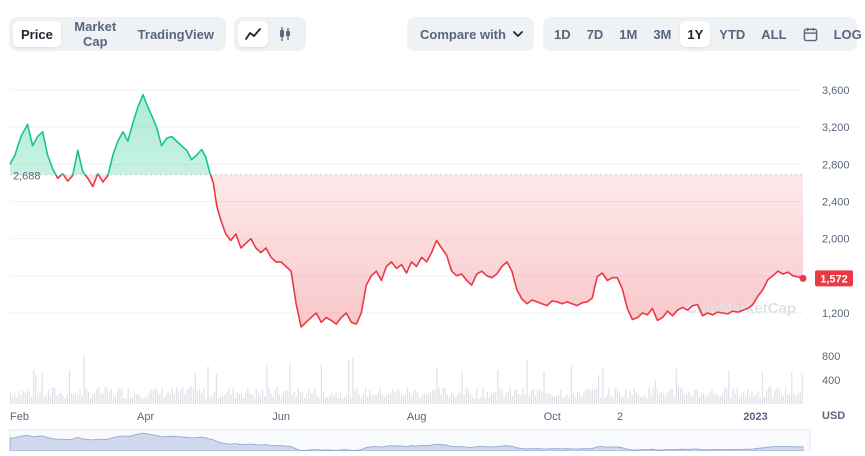 The image size is (865, 456). I want to click on tab-price: Price, so click(37, 34).